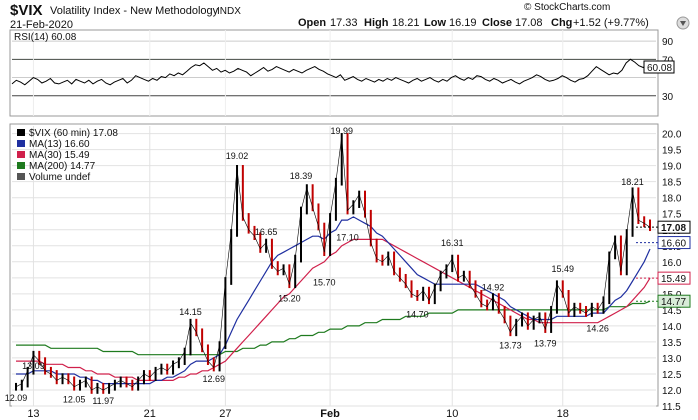 This screenshot has width=698, height=420. What do you see at coordinates (45, 37) in the screenshot?
I see `rsi-legend: RSI(14) 60.08` at bounding box center [45, 37].